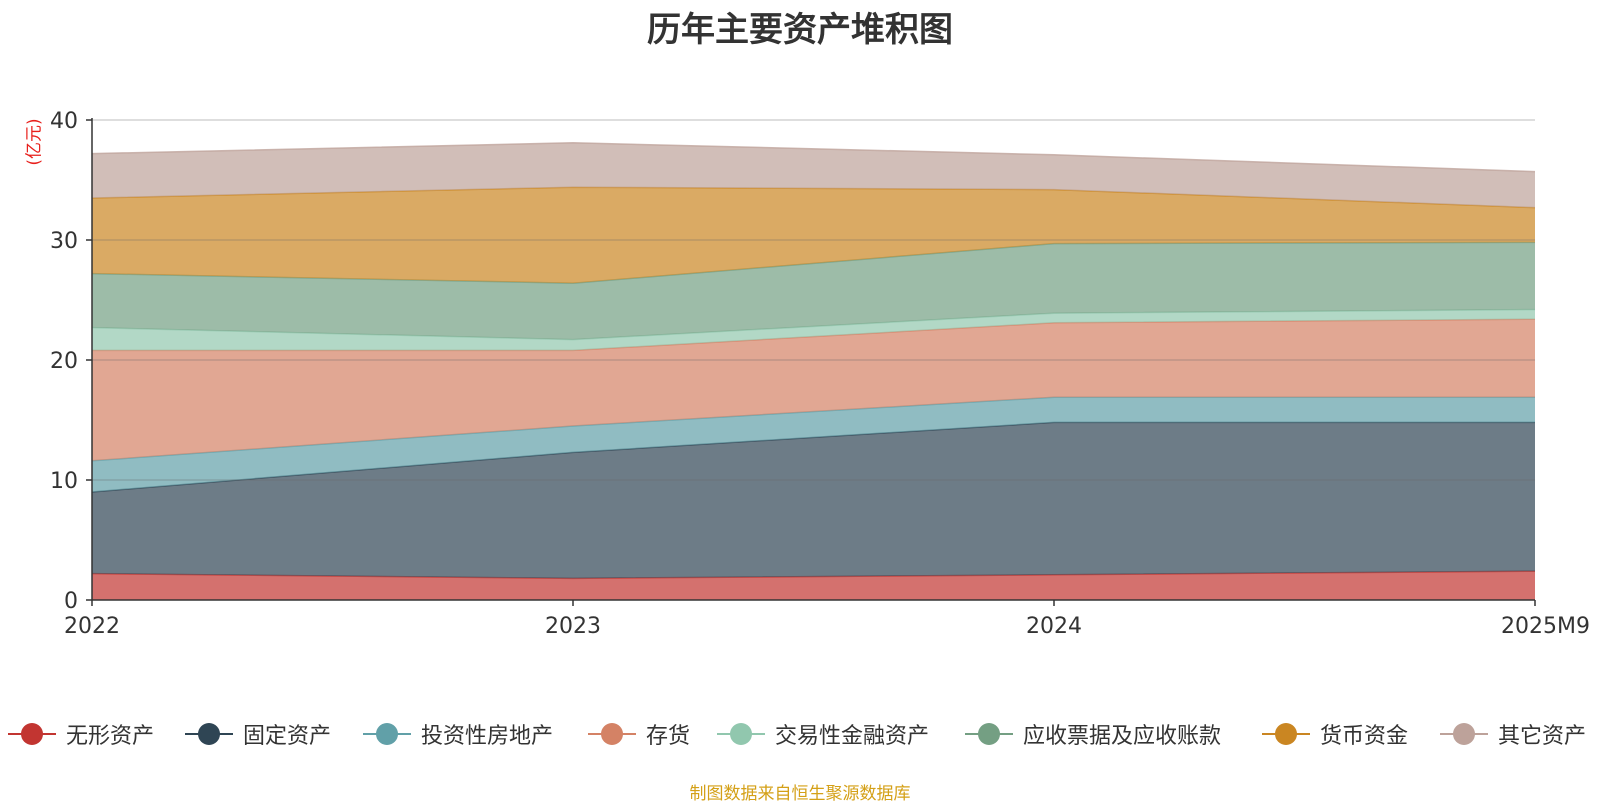  What do you see at coordinates (92, 626) in the screenshot?
I see `x-tick-label-0: 2022` at bounding box center [92, 626].